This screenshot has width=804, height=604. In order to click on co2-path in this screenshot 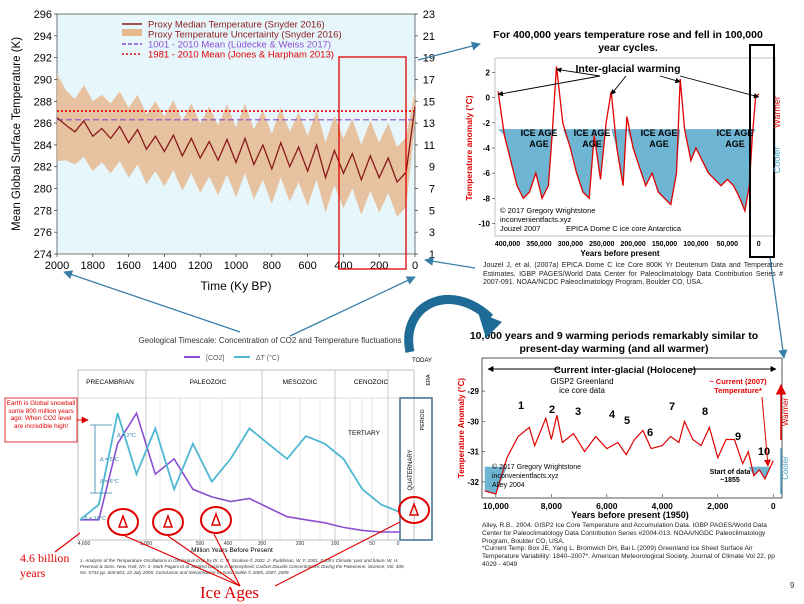, I will do `click(240, 472)`.